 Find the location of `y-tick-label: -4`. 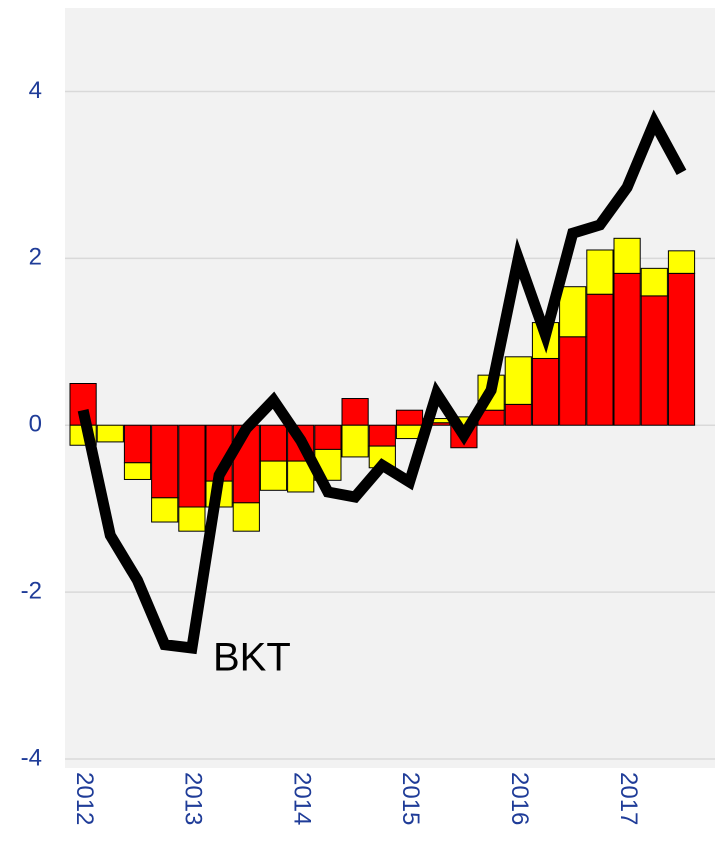

y-tick-label: -4 is located at coordinates (31, 757).